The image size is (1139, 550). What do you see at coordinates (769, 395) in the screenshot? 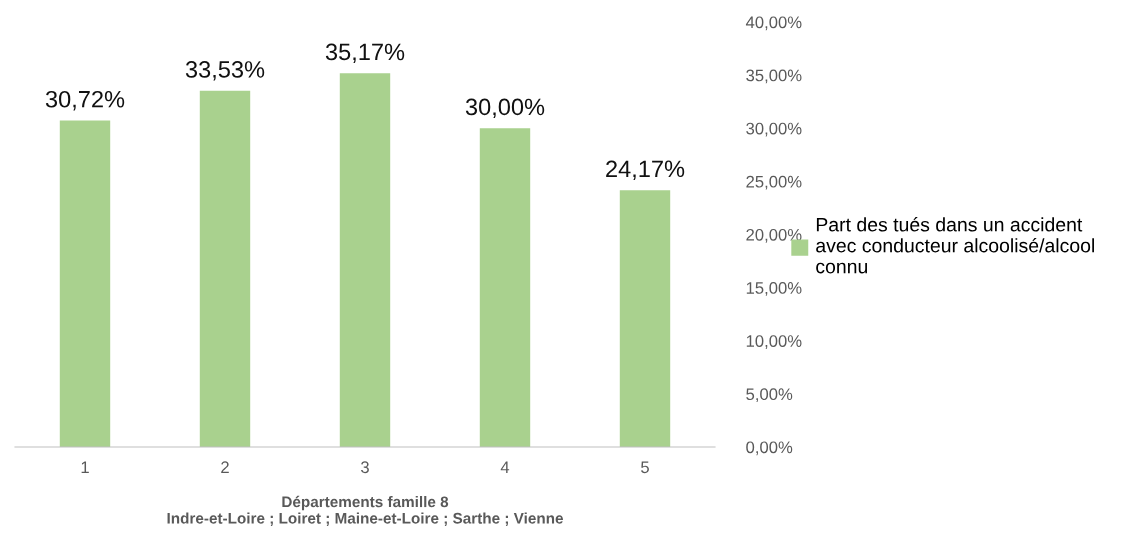
I see `y-tick-label: 5,00%` at bounding box center [769, 395].